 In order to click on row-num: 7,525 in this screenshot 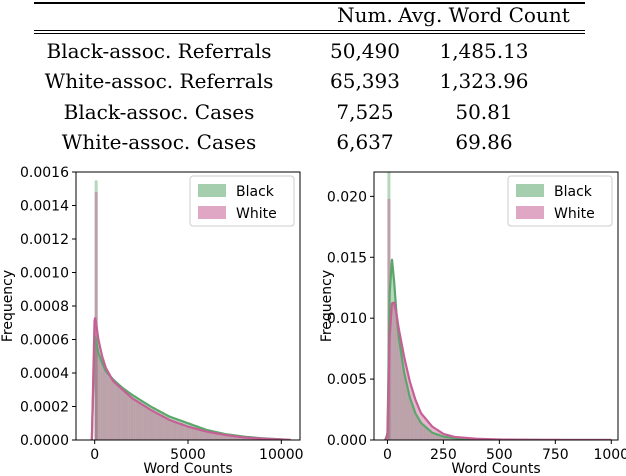, I will do `click(365, 112)`.